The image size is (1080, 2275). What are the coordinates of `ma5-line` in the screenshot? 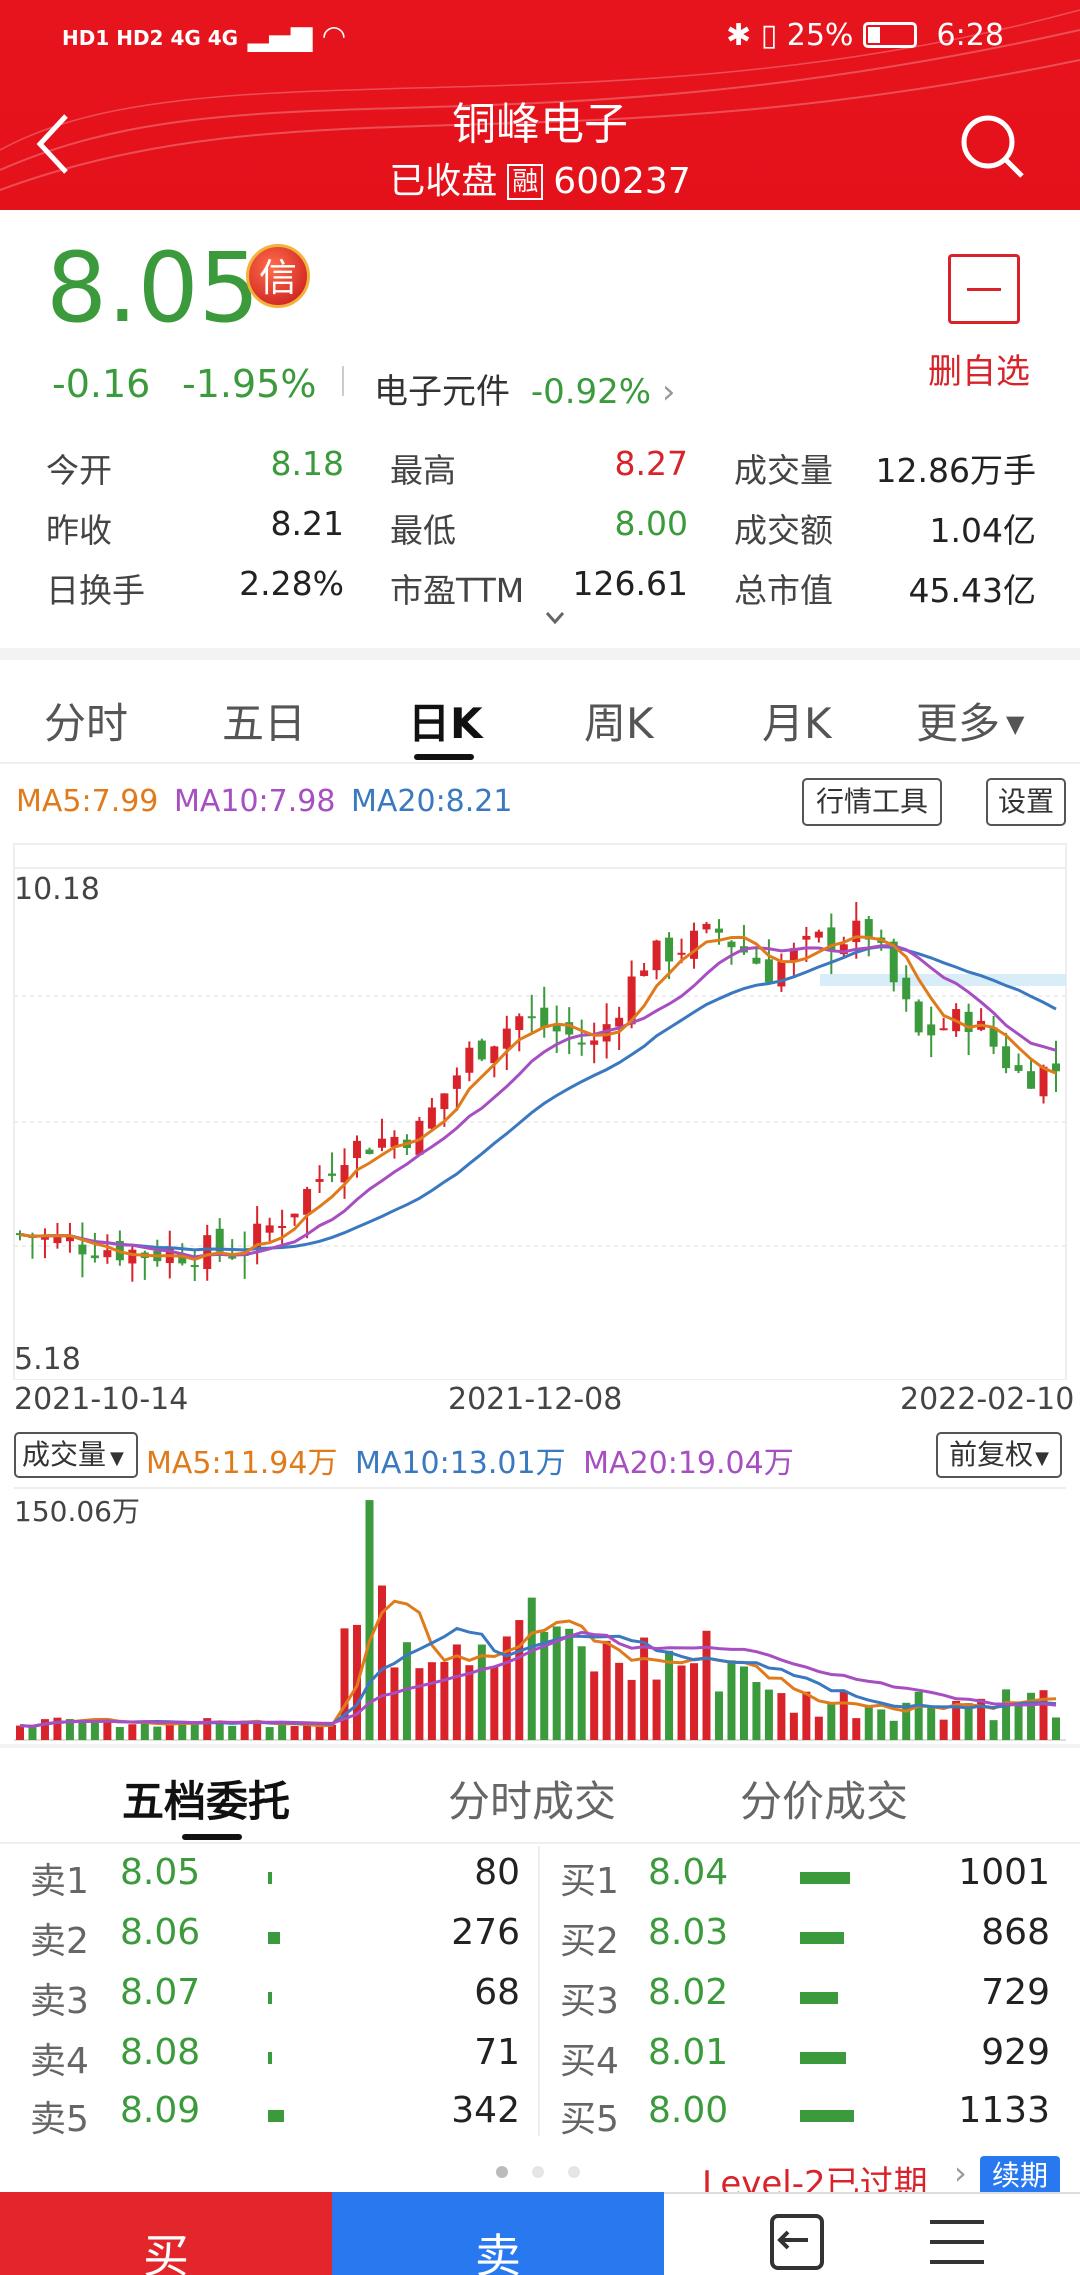 It's located at (538, 1098).